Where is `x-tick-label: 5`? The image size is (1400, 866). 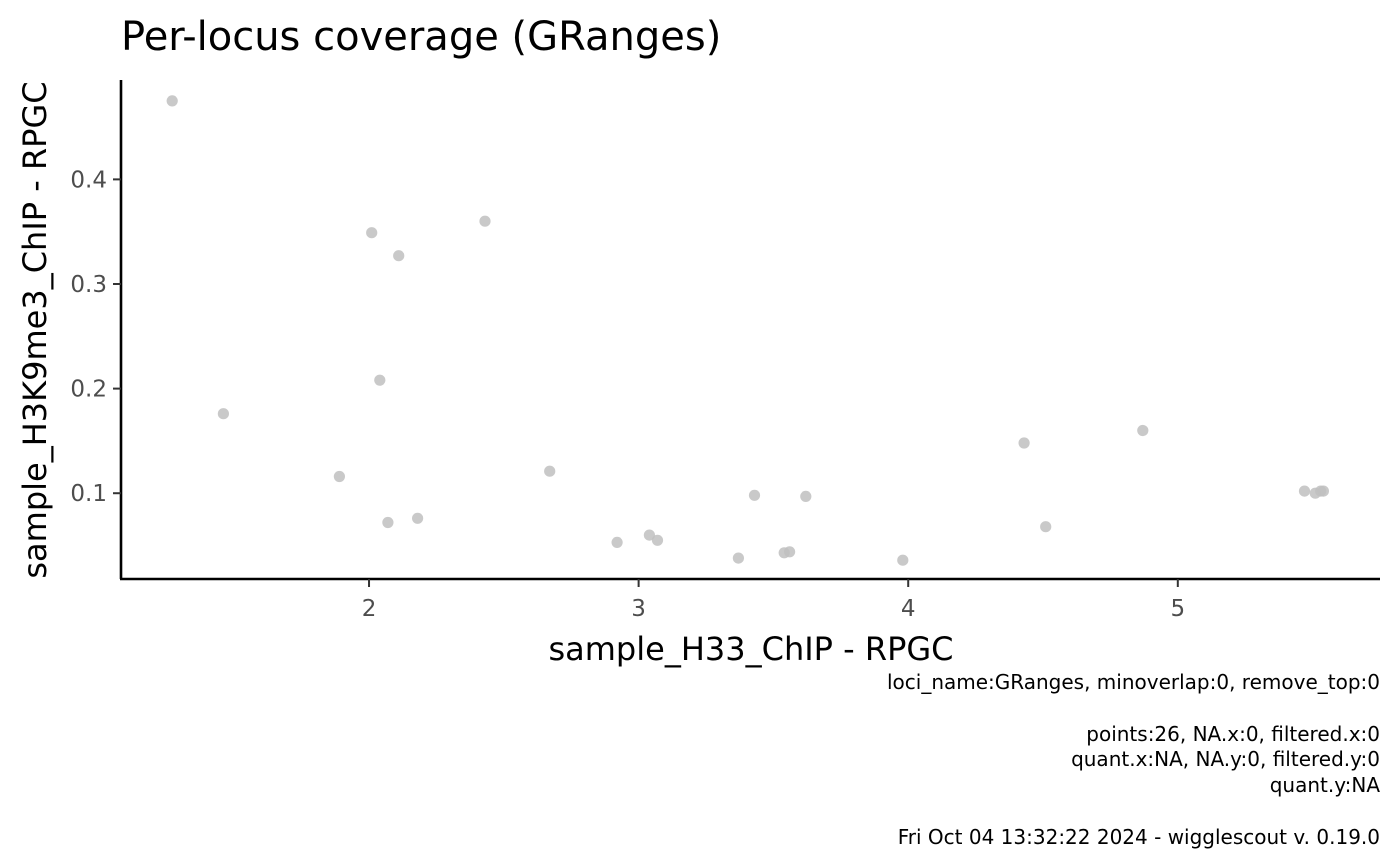
x-tick-label: 5 is located at coordinates (1177, 609).